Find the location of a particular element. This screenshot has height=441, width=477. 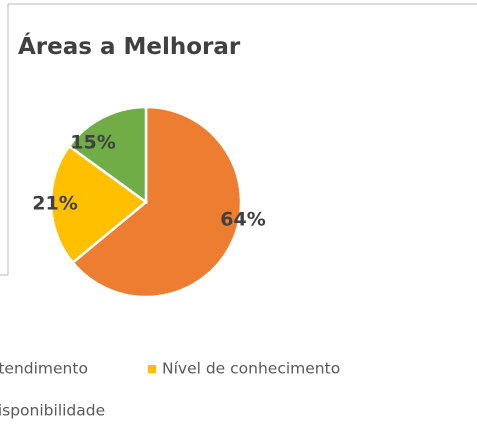

legend-label: Nível de conhecimento is located at coordinates (251, 369).